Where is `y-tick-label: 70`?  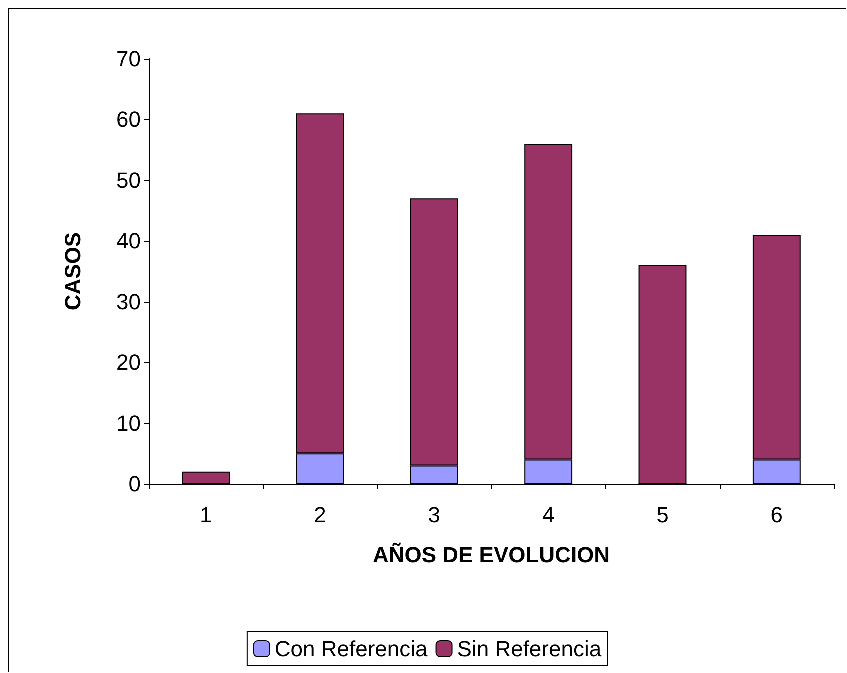 y-tick-label: 70 is located at coordinates (128, 59).